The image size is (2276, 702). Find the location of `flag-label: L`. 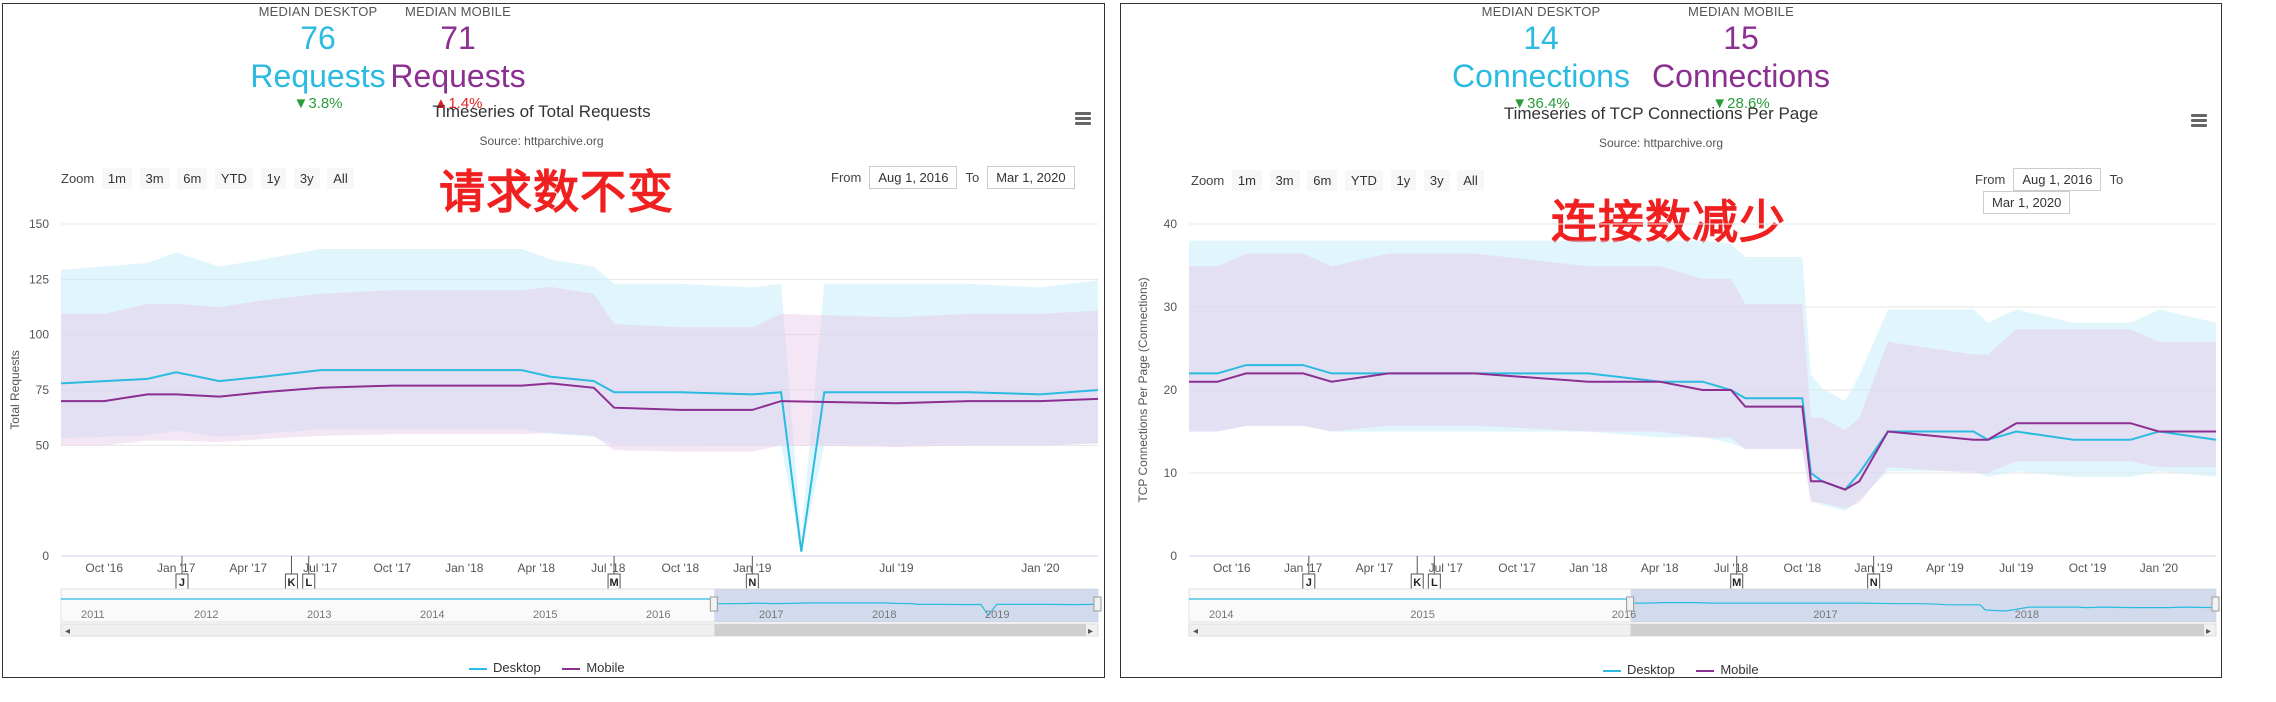

flag-label: L is located at coordinates (1434, 583).